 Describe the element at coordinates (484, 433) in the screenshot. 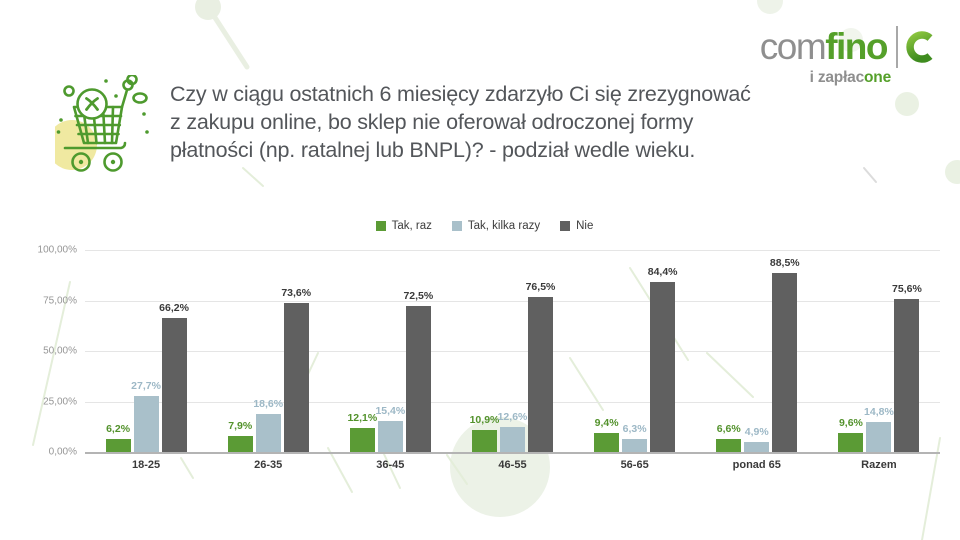

I see `bar-tak-raz: 10,9%` at that location.